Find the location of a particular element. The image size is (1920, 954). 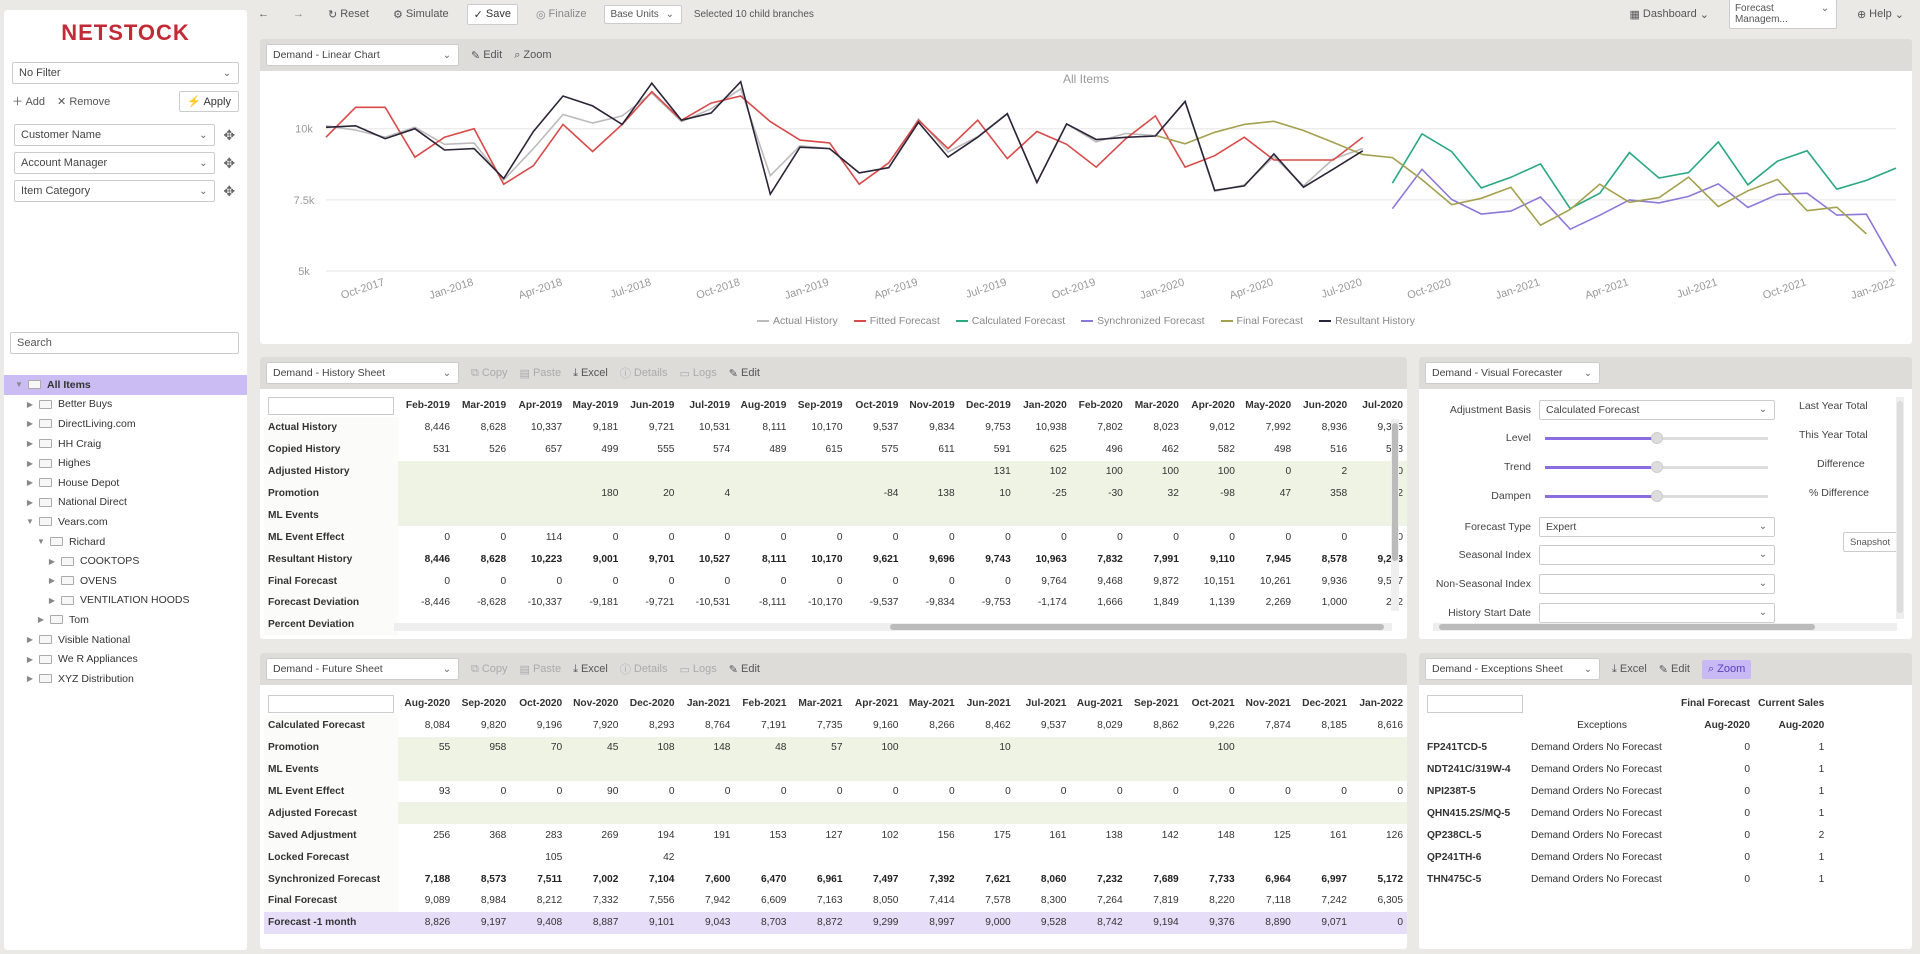

grid-cell: 10 is located at coordinates (986, 493).